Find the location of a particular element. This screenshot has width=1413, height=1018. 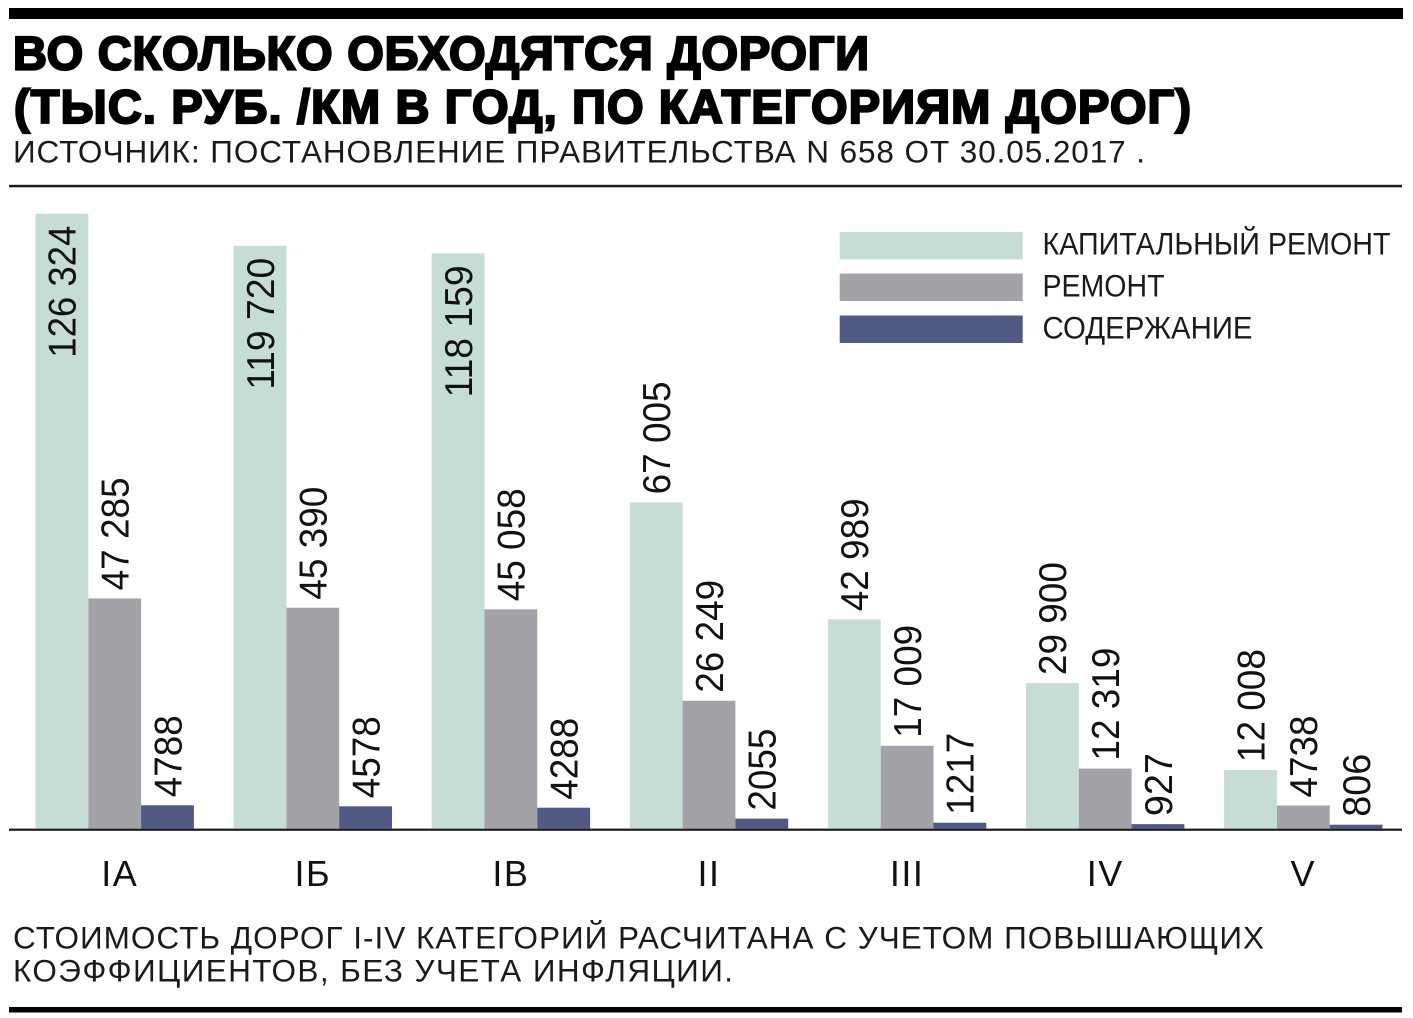

svg-text: 45 058 is located at coordinates (512, 544).